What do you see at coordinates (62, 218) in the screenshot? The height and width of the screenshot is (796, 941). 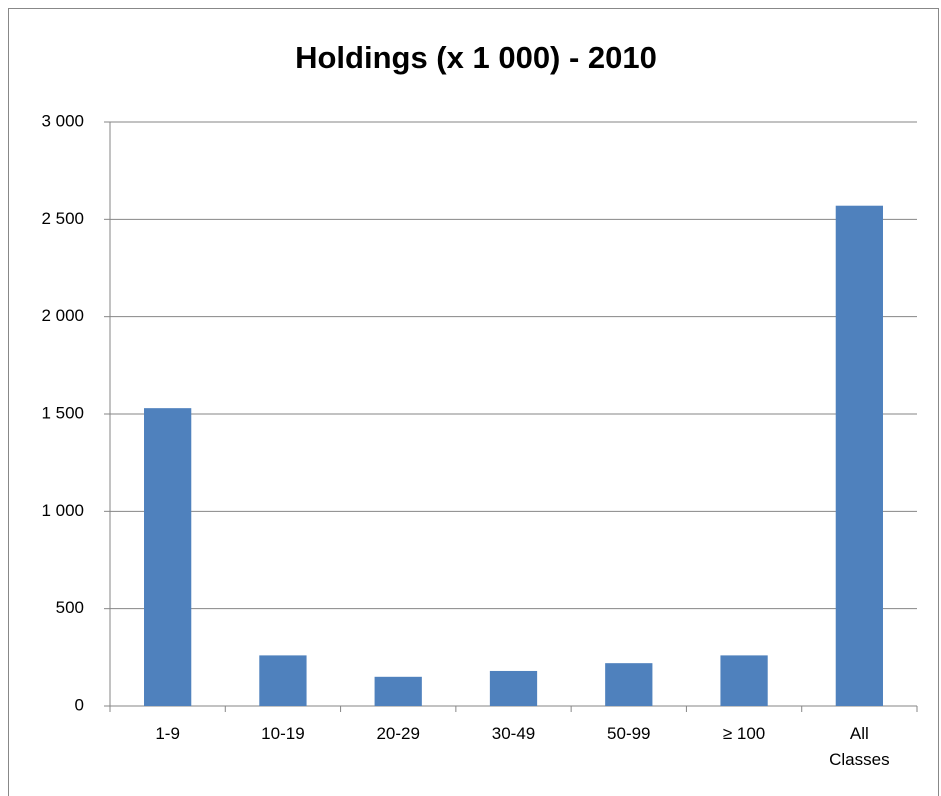 I see `y-tick-label: 2 500` at bounding box center [62, 218].